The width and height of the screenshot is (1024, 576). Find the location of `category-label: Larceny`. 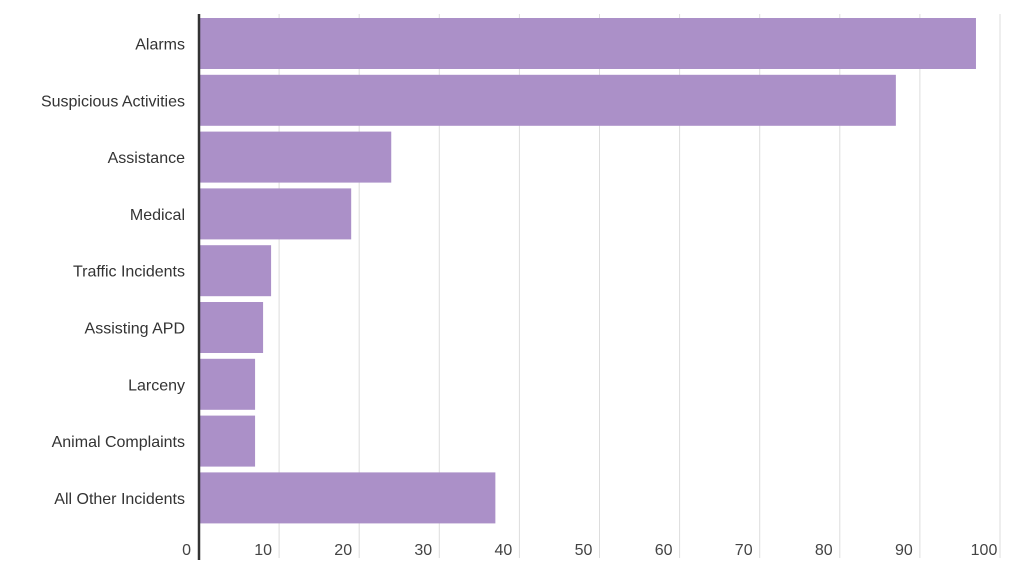

category-label: Larceny is located at coordinates (156, 385).